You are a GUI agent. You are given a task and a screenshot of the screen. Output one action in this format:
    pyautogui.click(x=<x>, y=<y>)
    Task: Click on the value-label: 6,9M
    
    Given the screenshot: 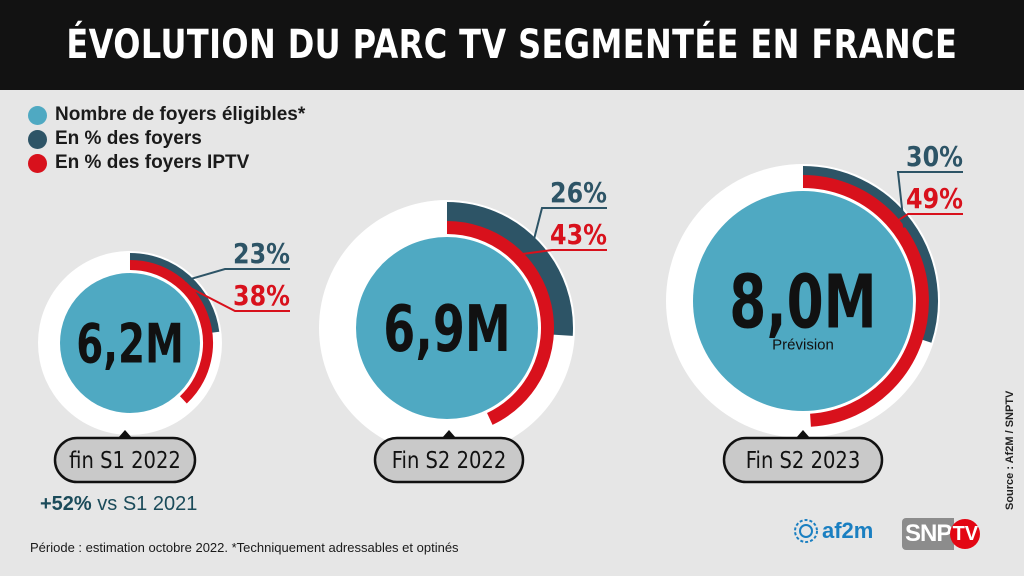 What is the action you would take?
    pyautogui.click(x=446, y=330)
    